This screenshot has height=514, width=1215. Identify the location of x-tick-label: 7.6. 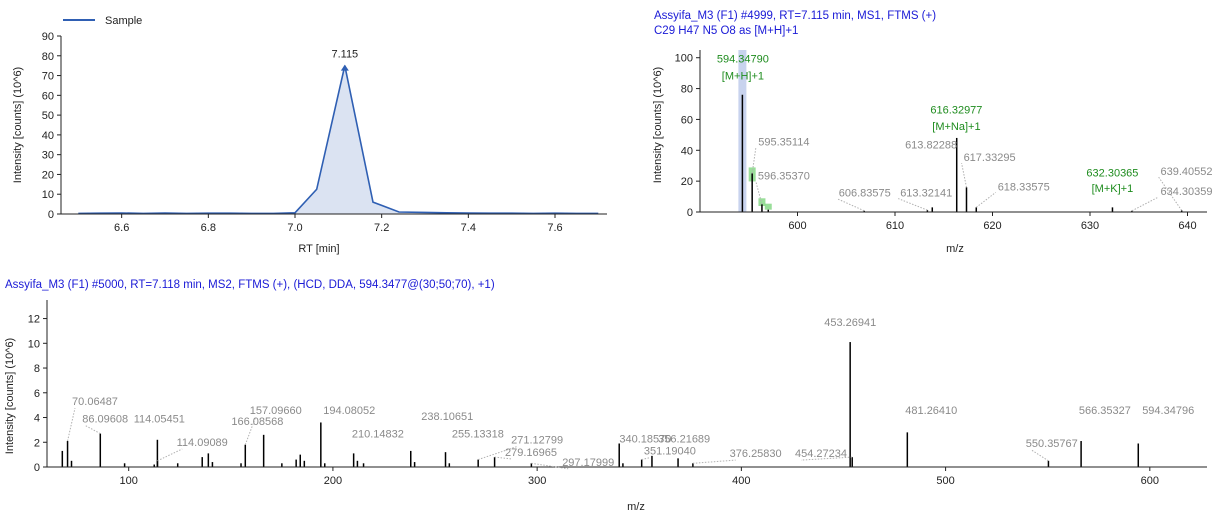
(554, 228).